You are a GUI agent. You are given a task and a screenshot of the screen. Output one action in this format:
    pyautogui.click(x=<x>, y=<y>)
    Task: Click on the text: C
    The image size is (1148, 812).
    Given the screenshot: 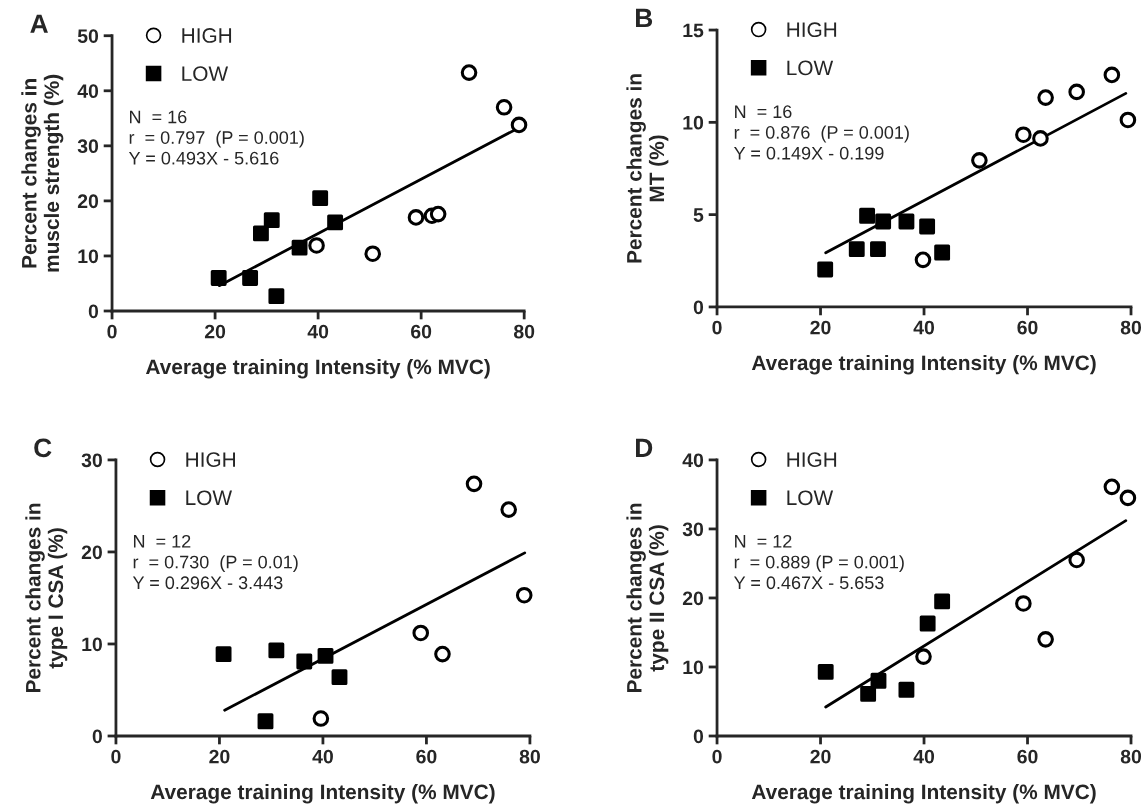 What is the action you would take?
    pyautogui.click(x=43, y=448)
    